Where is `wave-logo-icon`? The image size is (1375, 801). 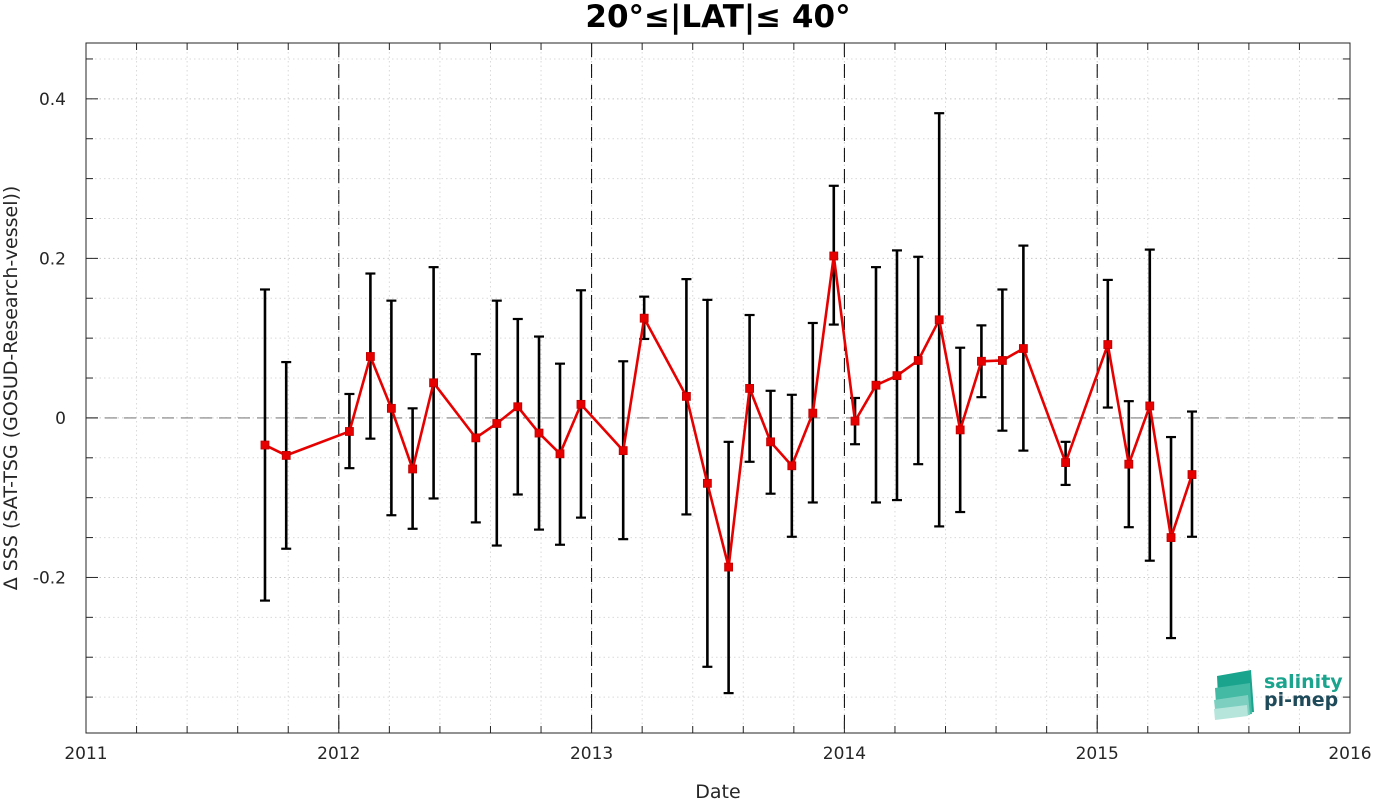 wave-logo-icon is located at coordinates (1234, 695).